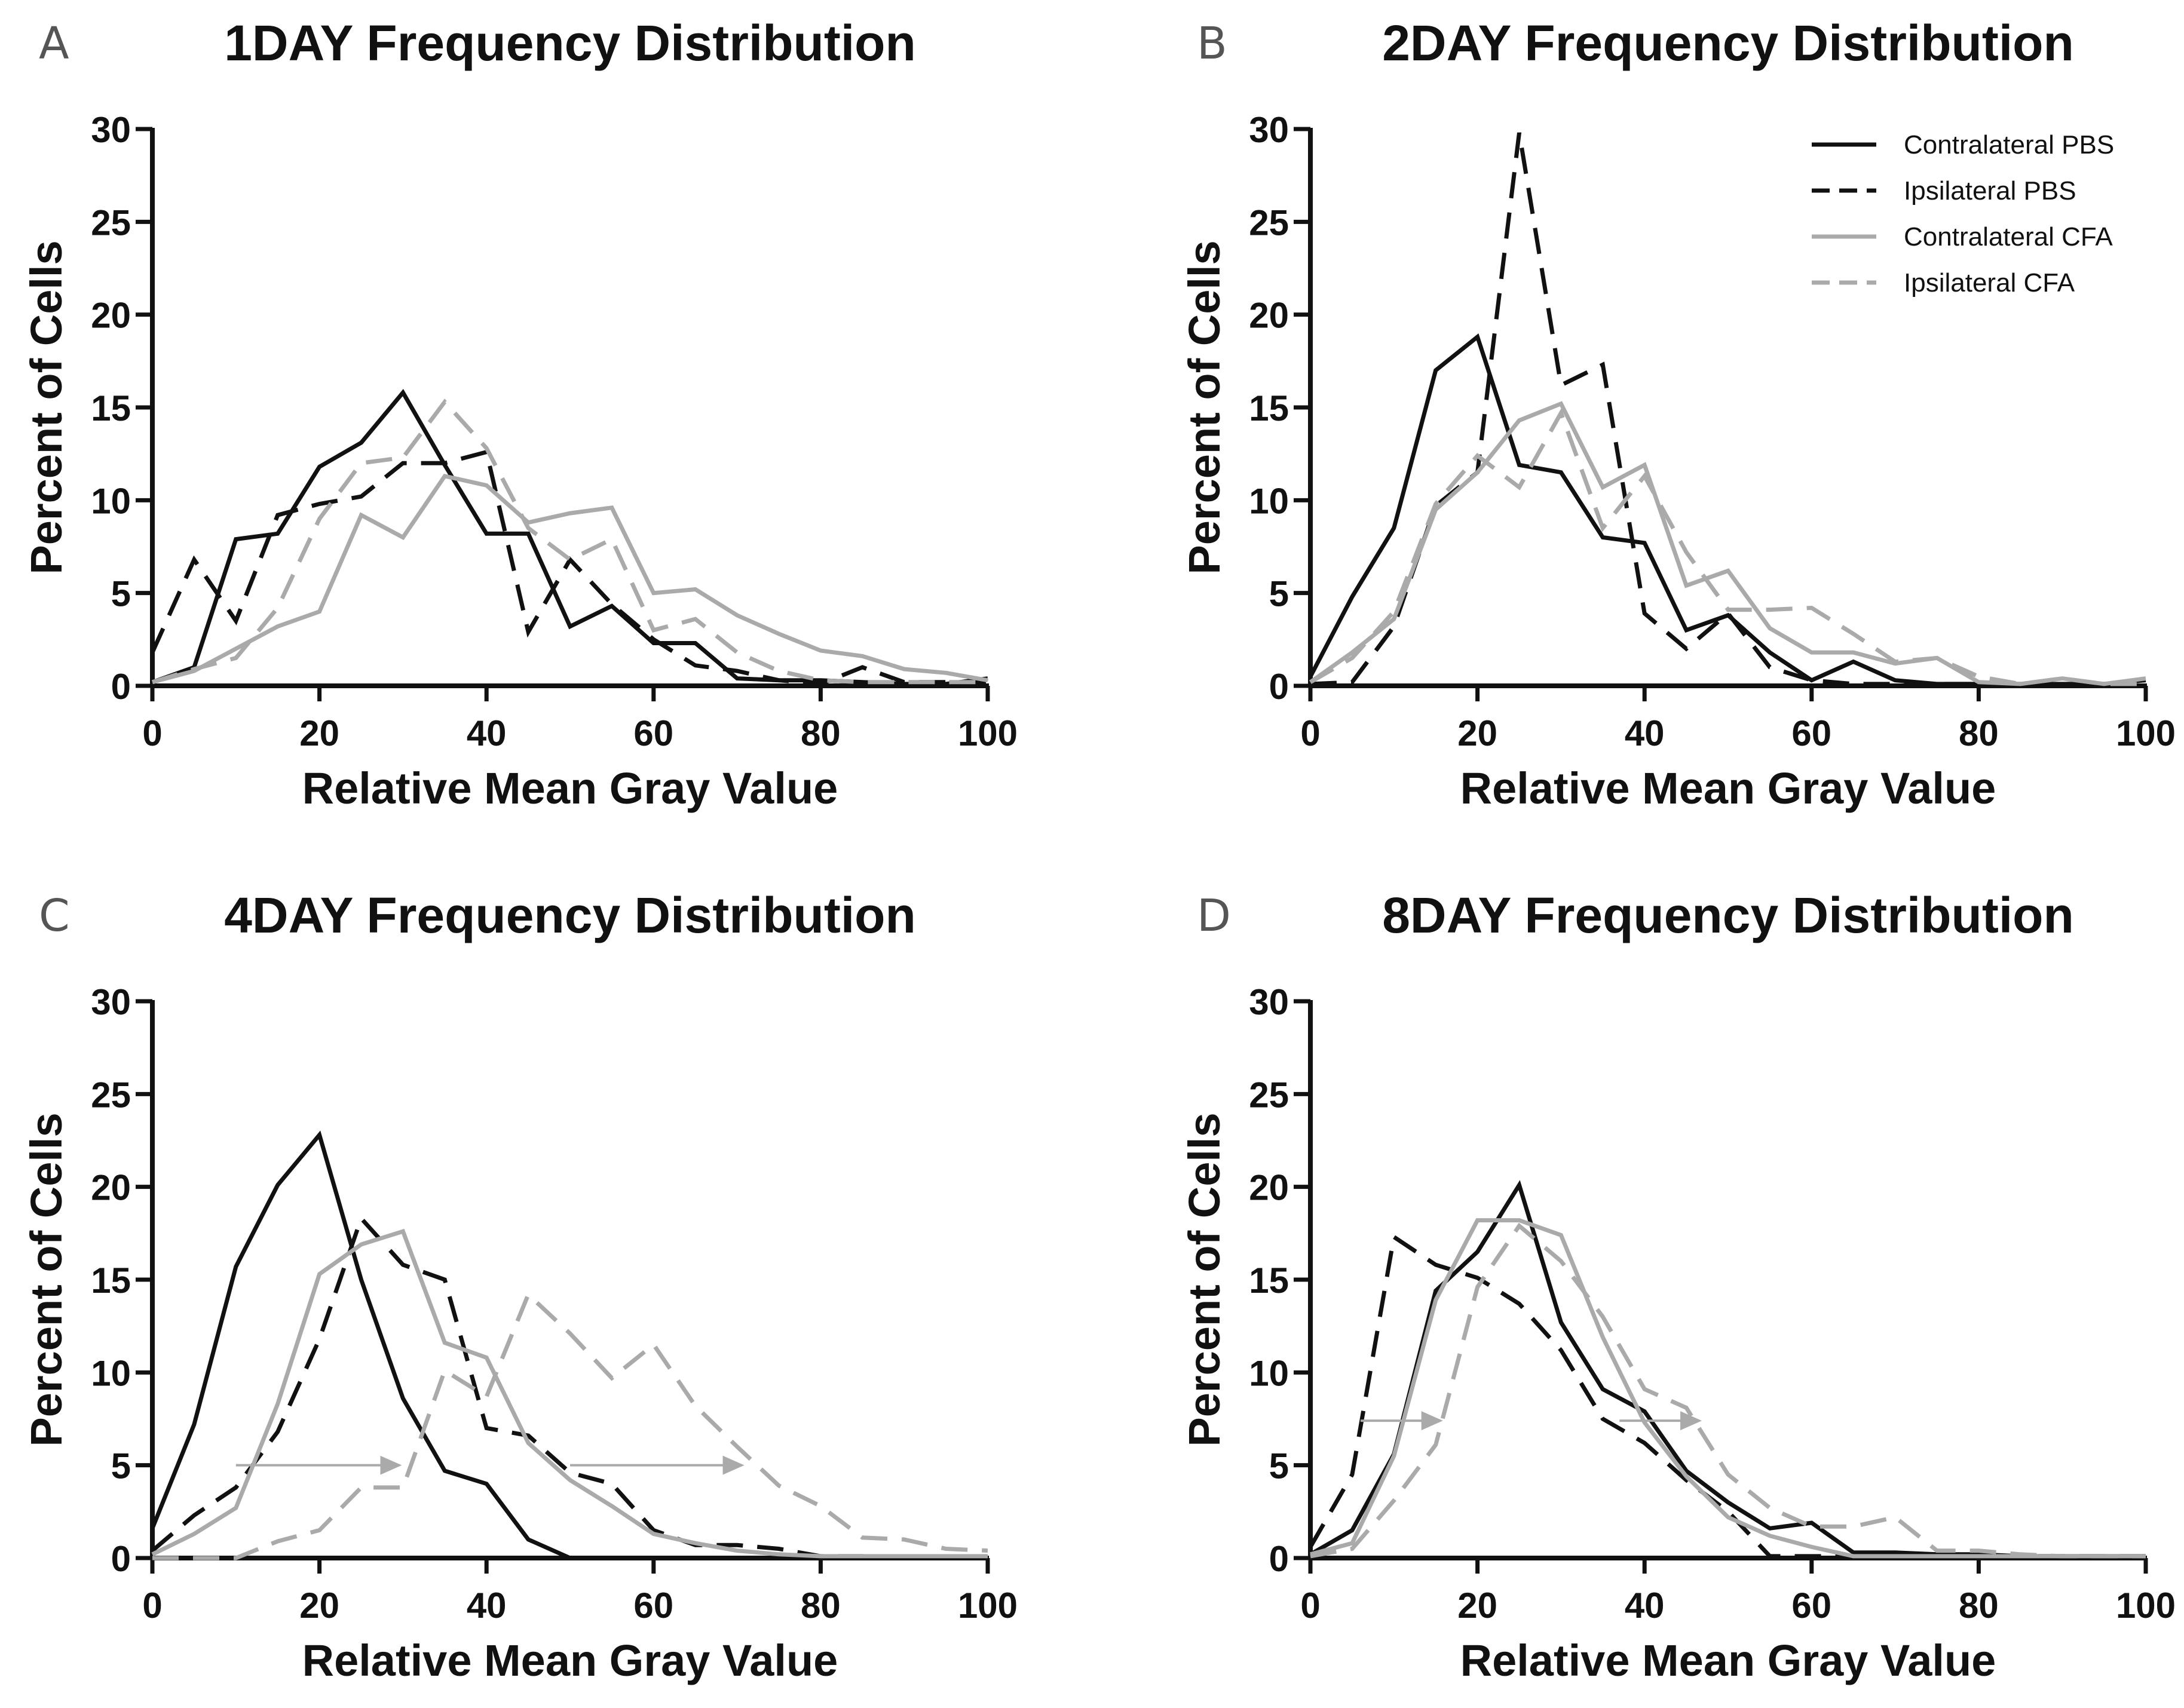  Describe the element at coordinates (2009, 145) in the screenshot. I see `legend-label: Contralateral PBS` at that location.